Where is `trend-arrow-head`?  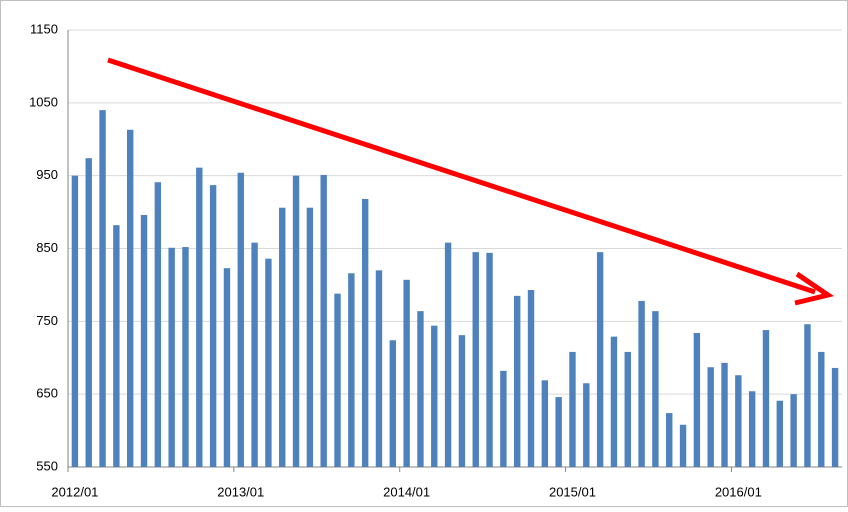 trend-arrow-head is located at coordinates (814, 288).